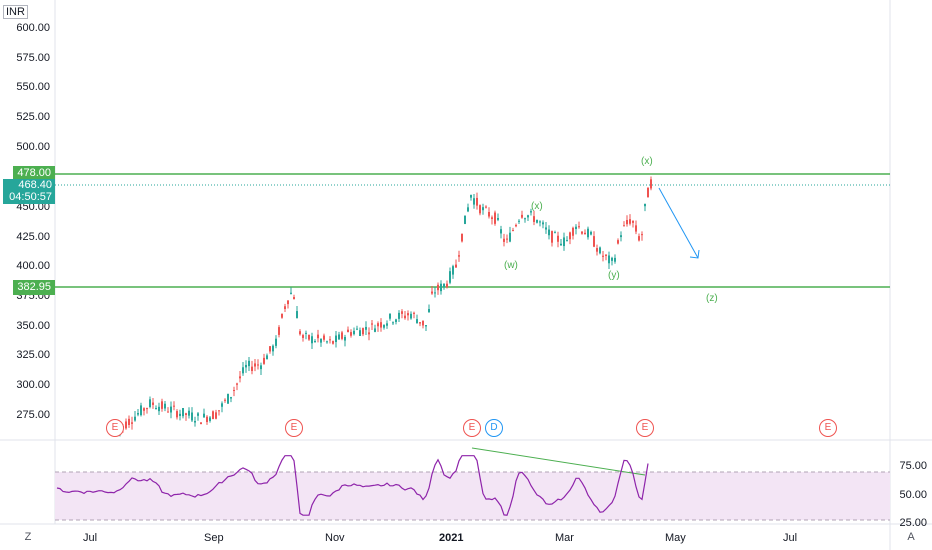 Image resolution: width=932 pixels, height=550 pixels. Describe the element at coordinates (33, 87) in the screenshot. I see `price-tick: 550.00` at that location.